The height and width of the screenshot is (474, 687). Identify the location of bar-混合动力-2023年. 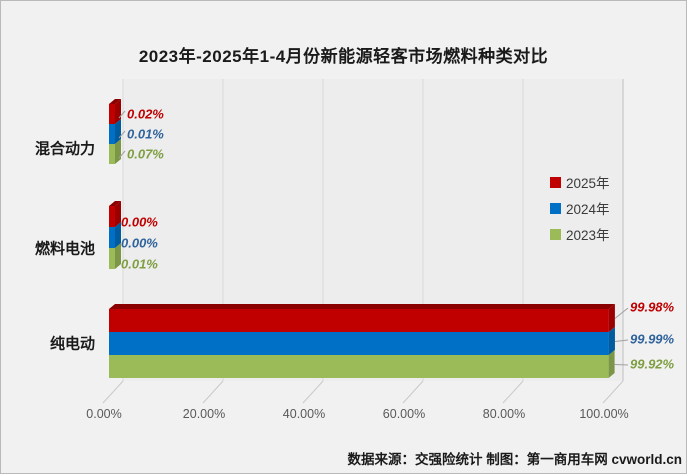
(112, 154).